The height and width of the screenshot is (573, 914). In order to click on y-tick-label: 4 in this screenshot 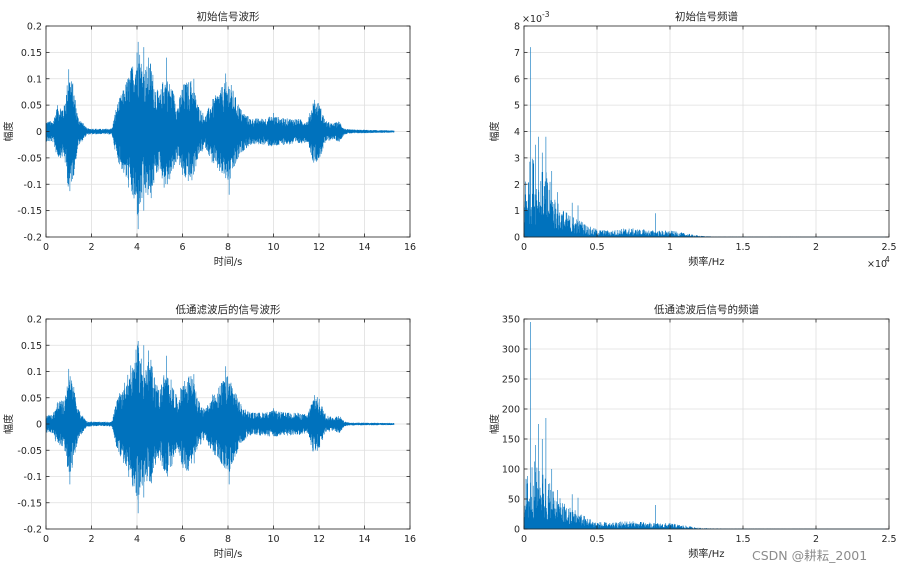, I will do `click(517, 132)`.